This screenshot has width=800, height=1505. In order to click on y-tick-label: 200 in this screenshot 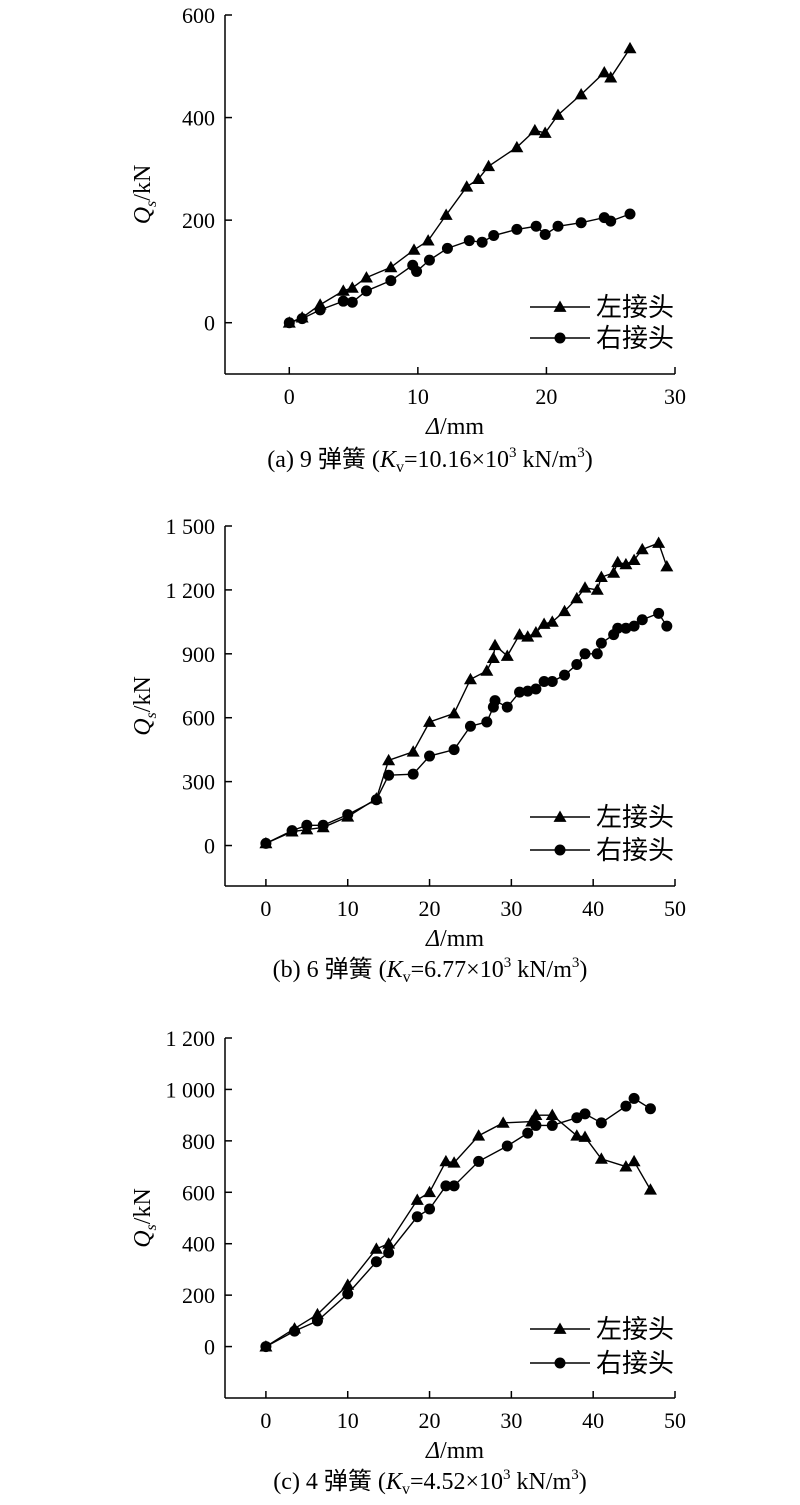, I will do `click(198, 1295)`.